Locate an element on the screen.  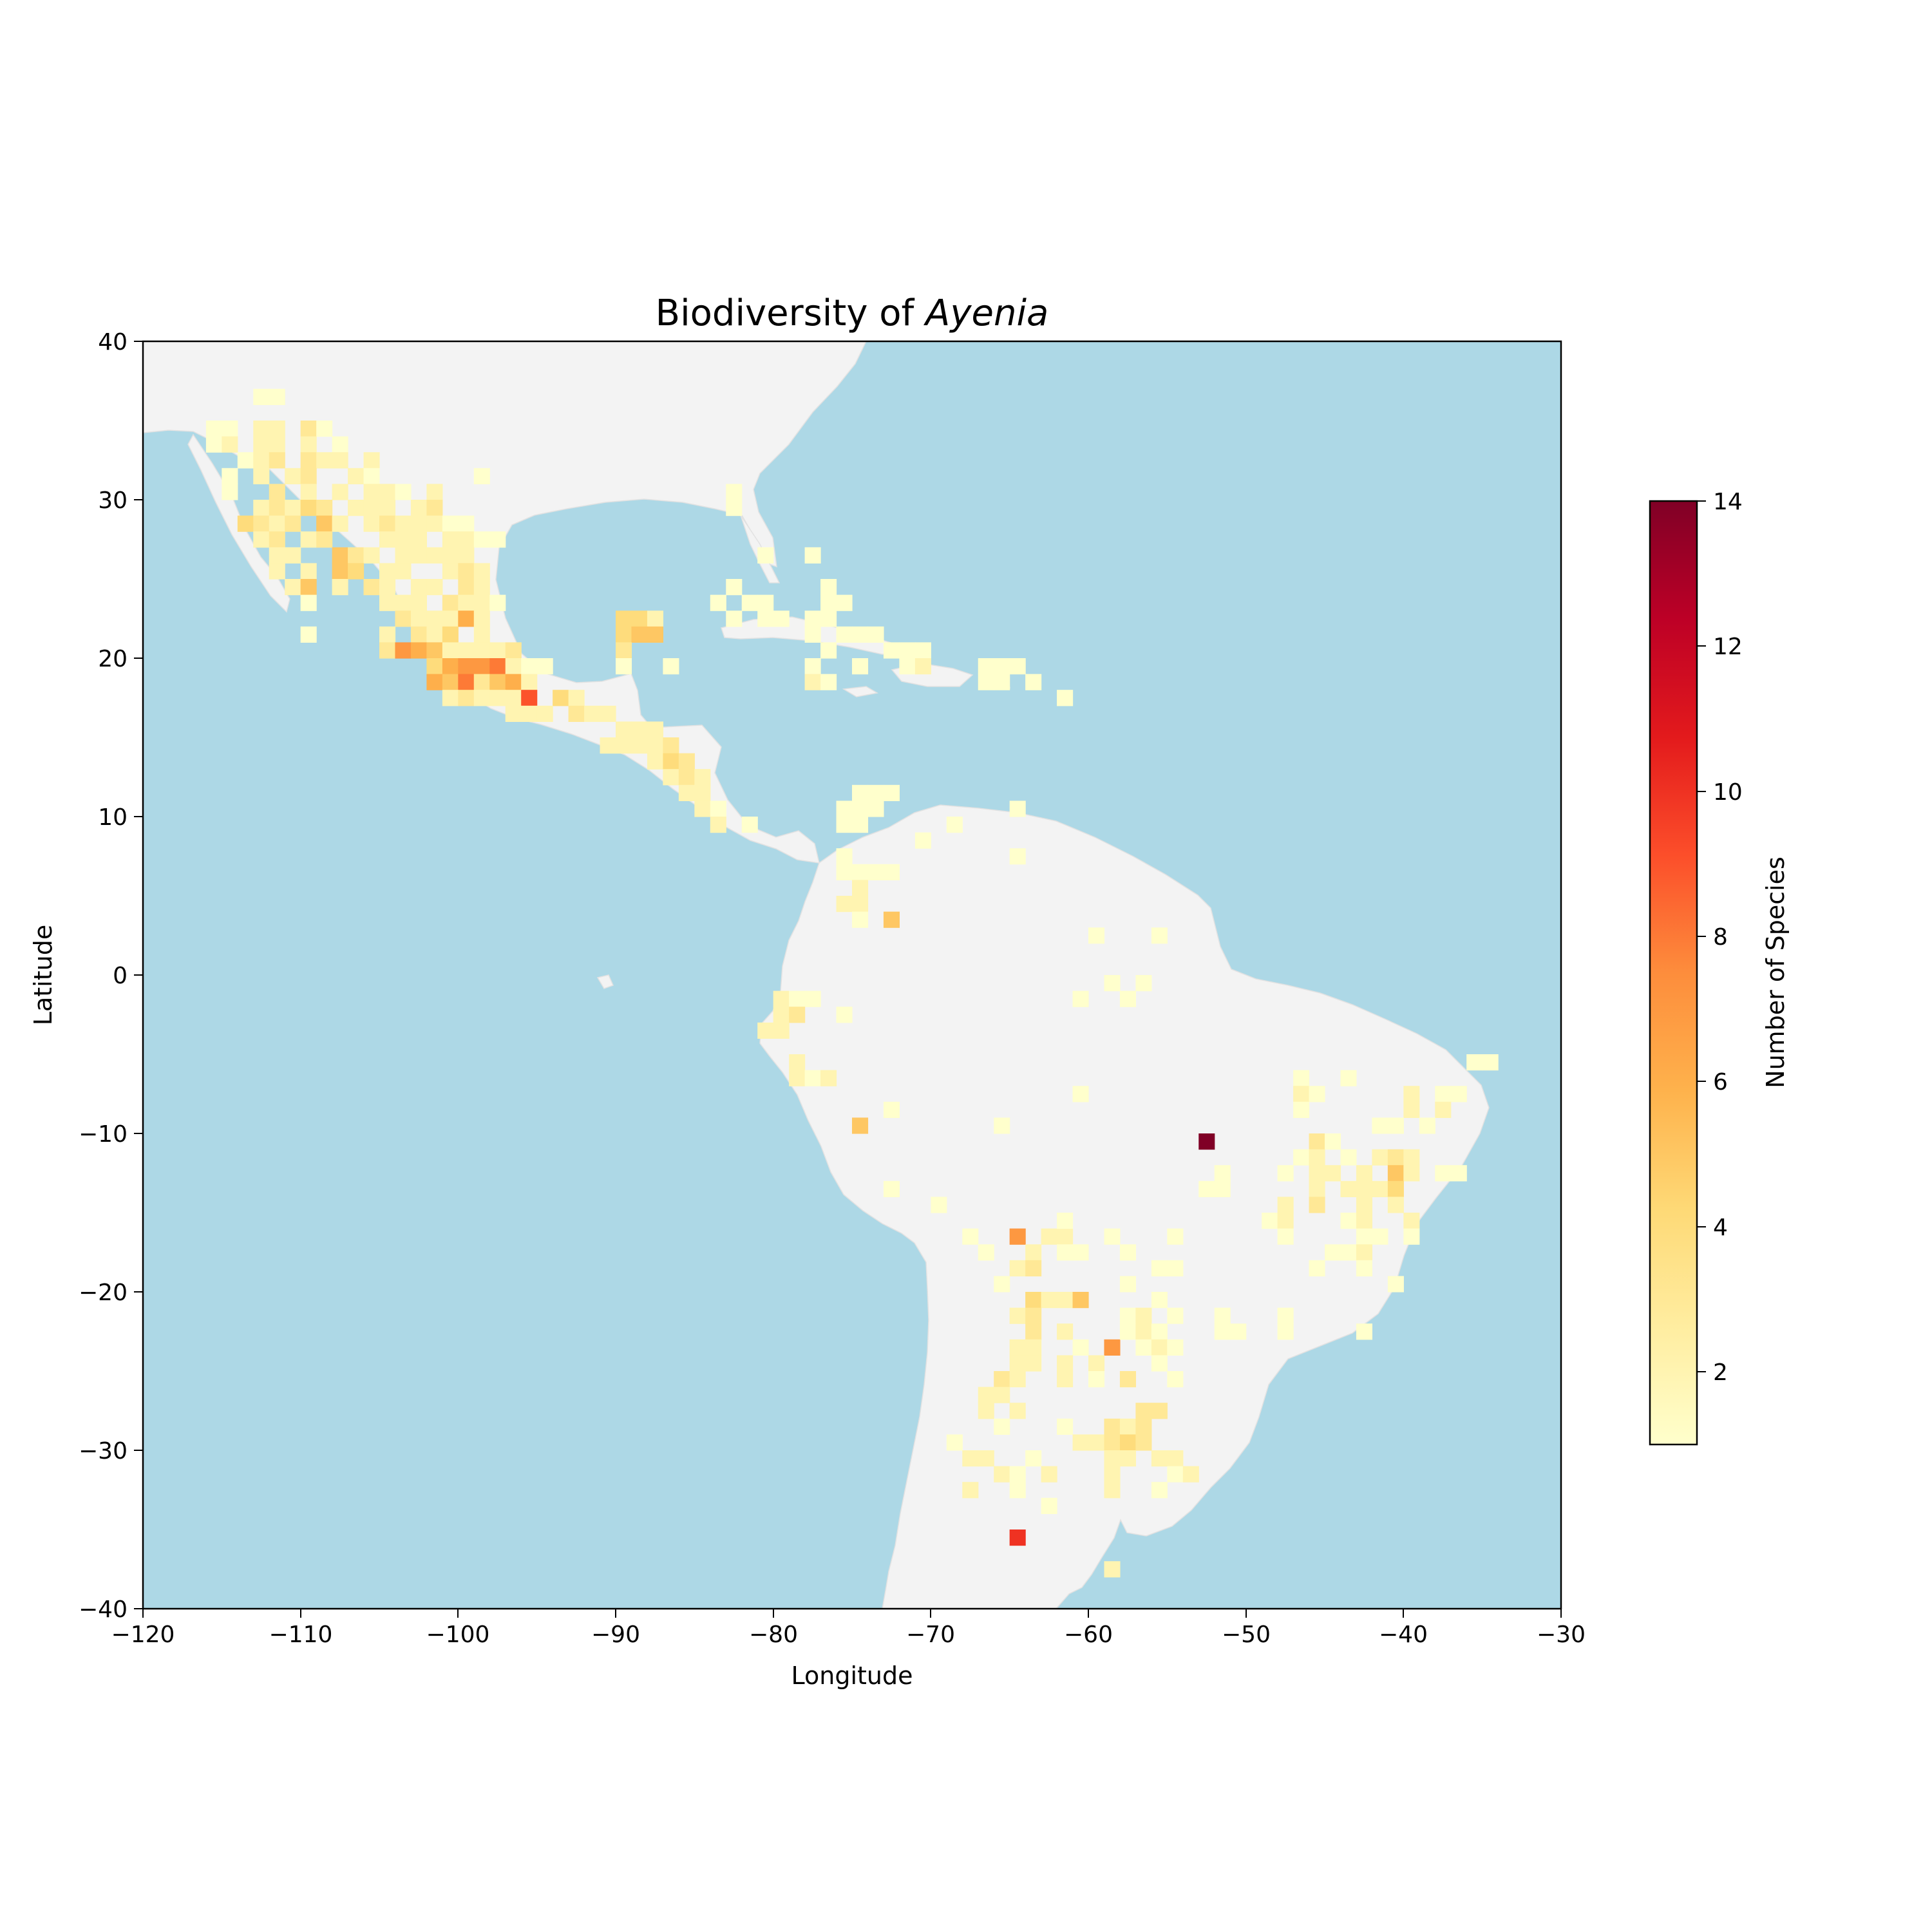
x-tick: −90 is located at coordinates (615, 1628).